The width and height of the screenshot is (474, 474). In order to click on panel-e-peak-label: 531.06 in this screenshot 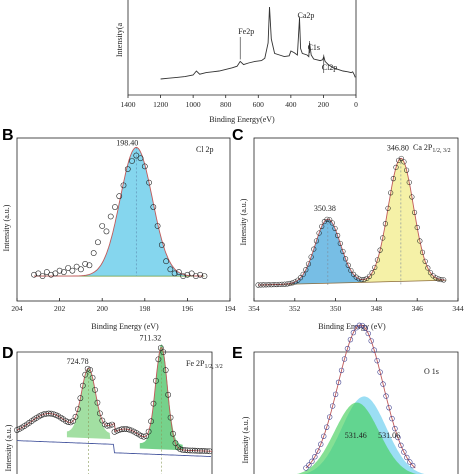, I will do `click(389, 435)`.